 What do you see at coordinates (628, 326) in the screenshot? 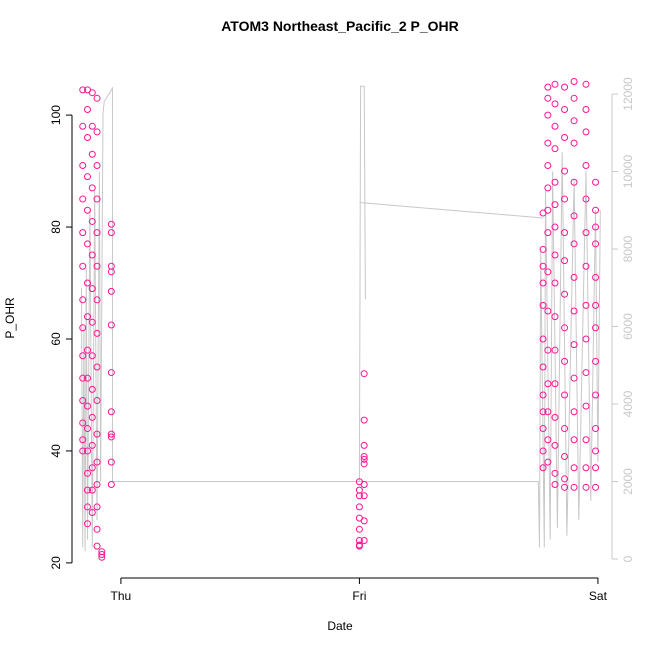
I see `y2-tick-label: 6000` at bounding box center [628, 326].